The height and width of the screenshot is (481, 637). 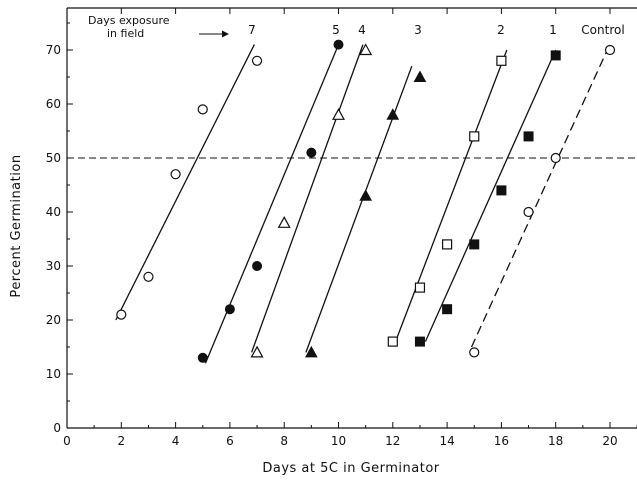 I want to click on series-label-control: Control, so click(x=602, y=30).